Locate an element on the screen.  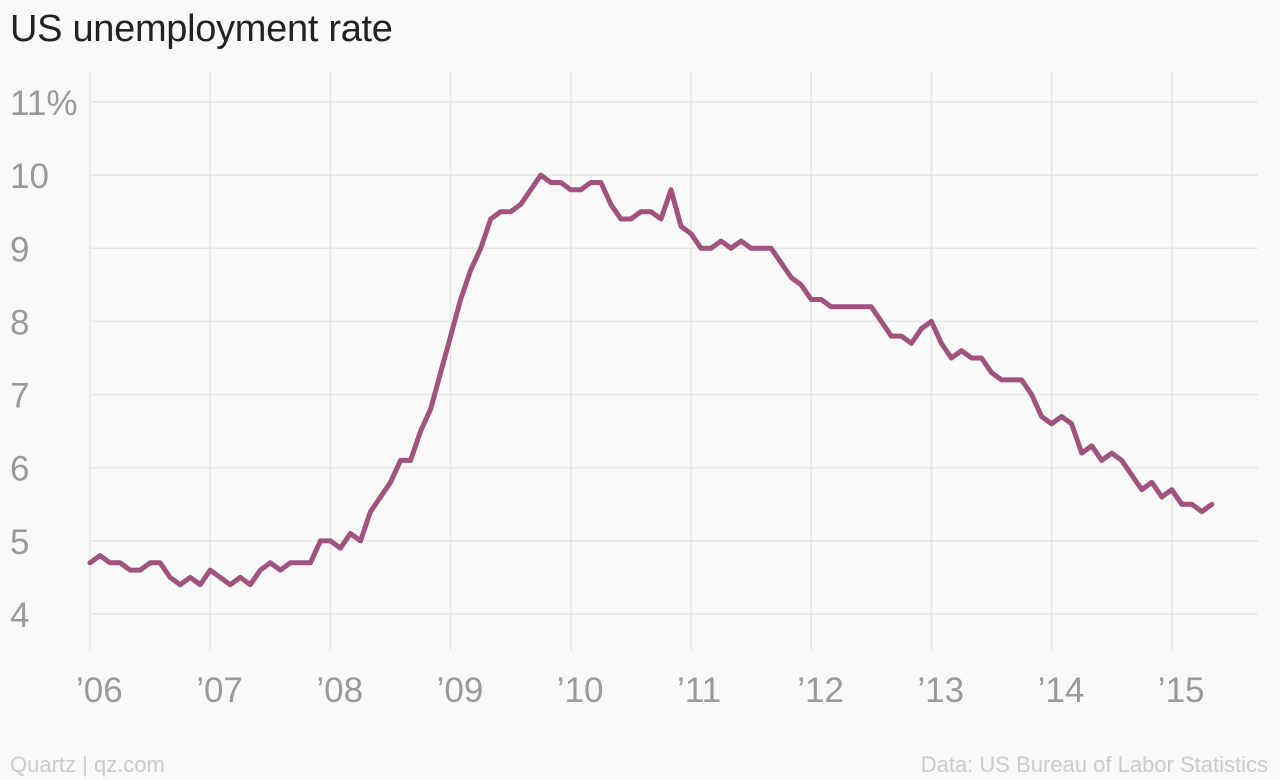
y-tick-label: 10 is located at coordinates (29, 176).